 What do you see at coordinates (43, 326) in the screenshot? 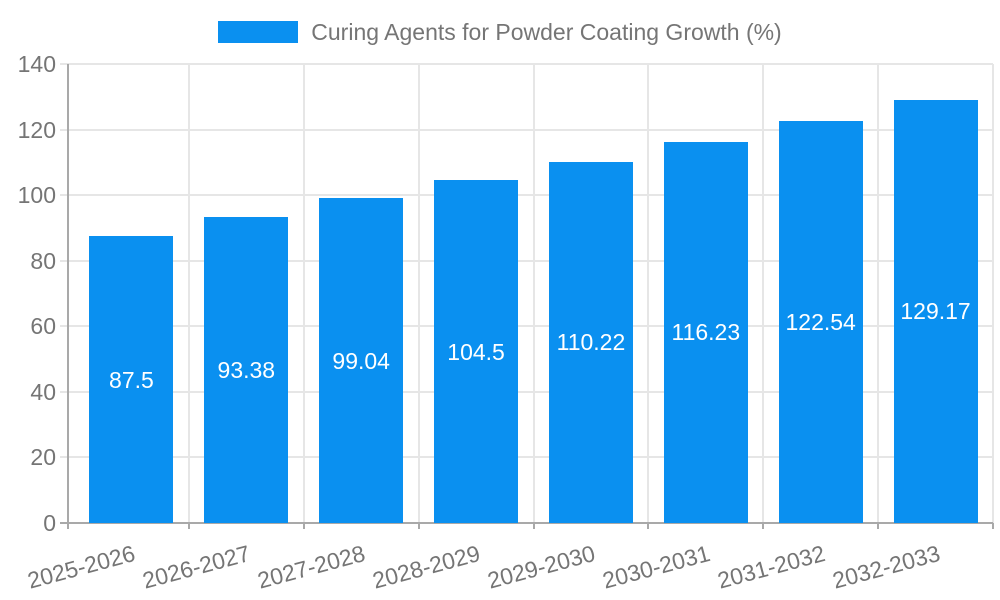
I see `y-tick-label: 60` at bounding box center [43, 326].